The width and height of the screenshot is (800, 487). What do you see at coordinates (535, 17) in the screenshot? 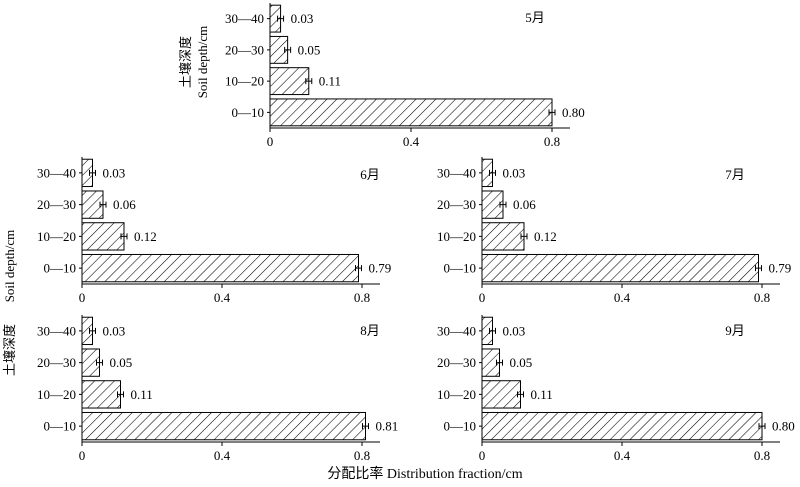
I see `panel-title: 5月` at bounding box center [535, 17].